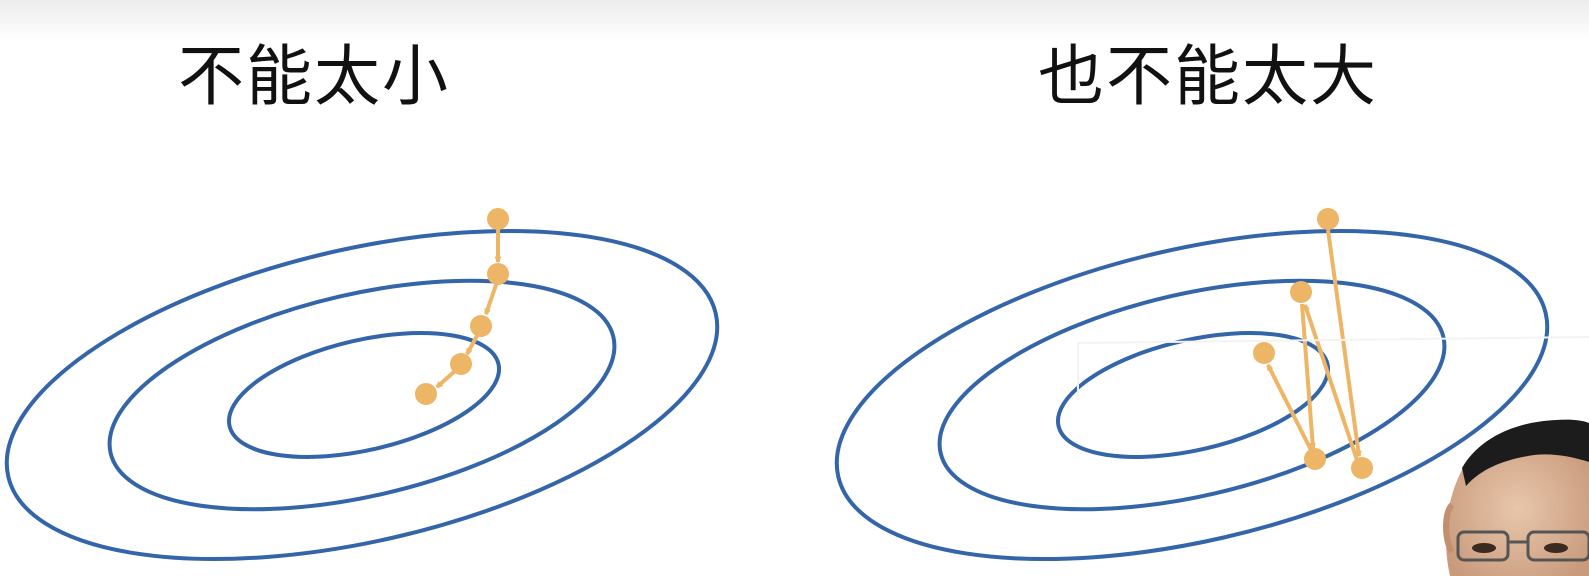 The height and width of the screenshot is (576, 1589). What do you see at coordinates (314, 76) in the screenshot?
I see `left-panel-title: 不能太小` at bounding box center [314, 76].